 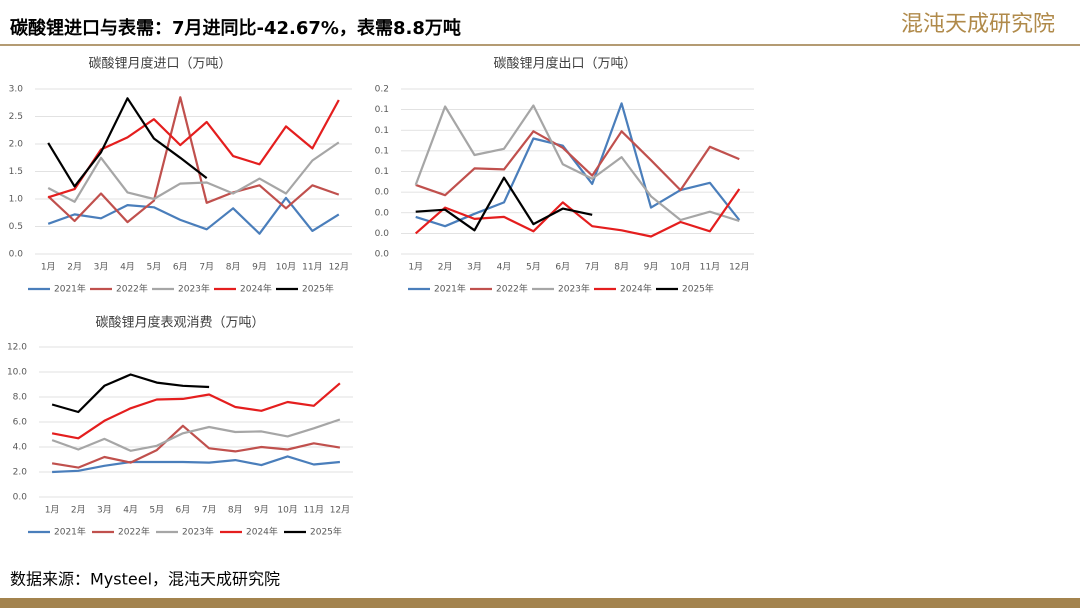 What do you see at coordinates (540, 603) in the screenshot?
I see `footer-bar` at bounding box center [540, 603].